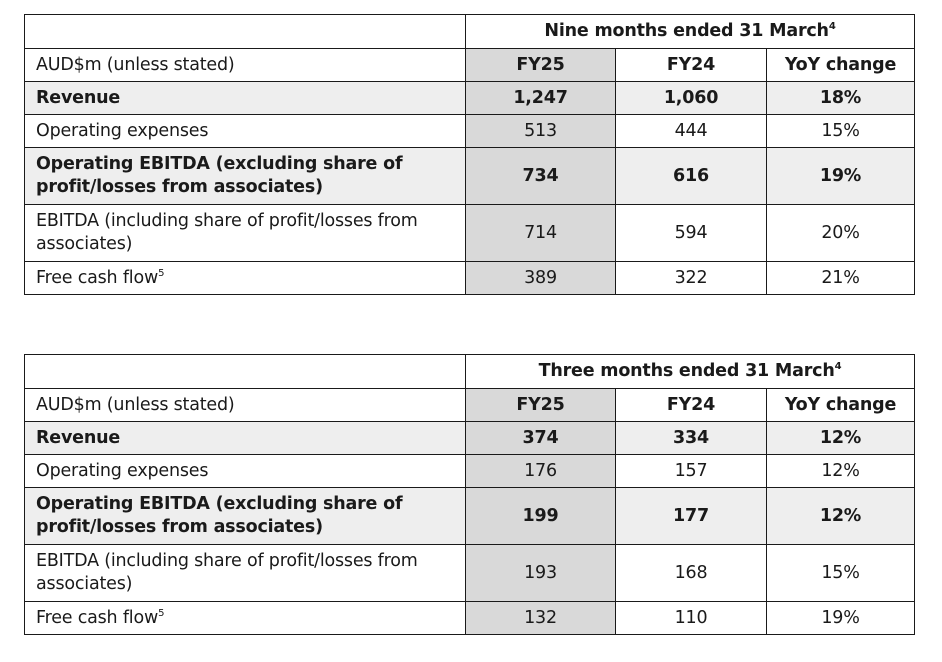  I want to click on cell-fy24: 334, so click(691, 438).